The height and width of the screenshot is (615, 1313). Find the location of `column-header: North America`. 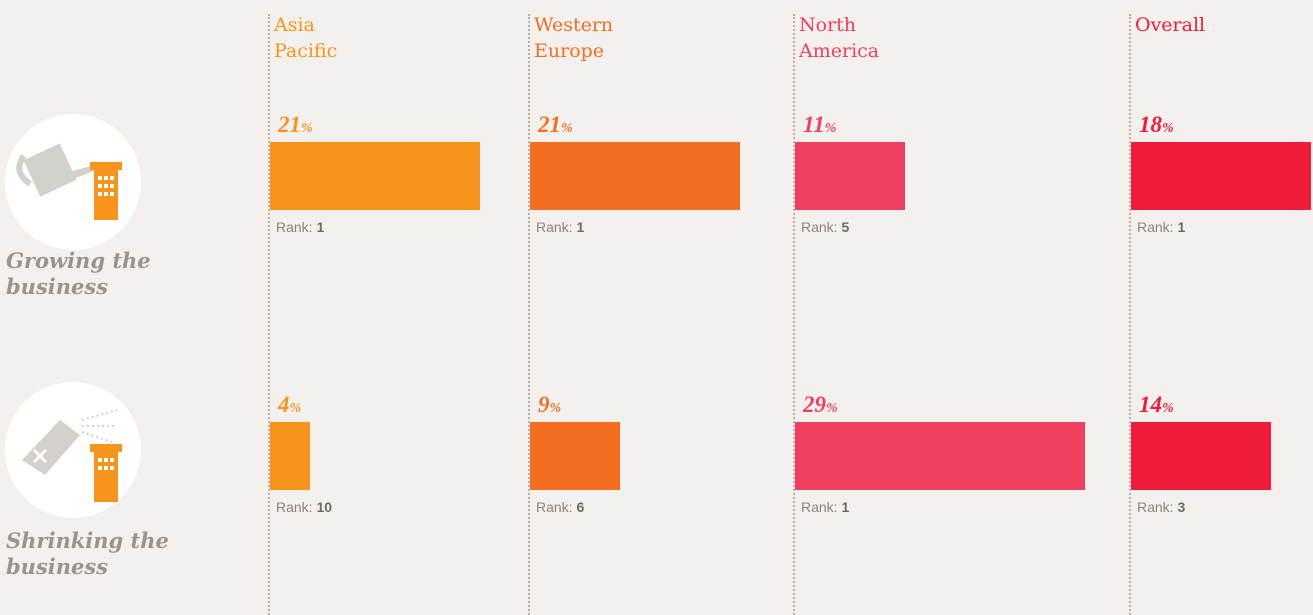

column-header: North America is located at coordinates (839, 38).